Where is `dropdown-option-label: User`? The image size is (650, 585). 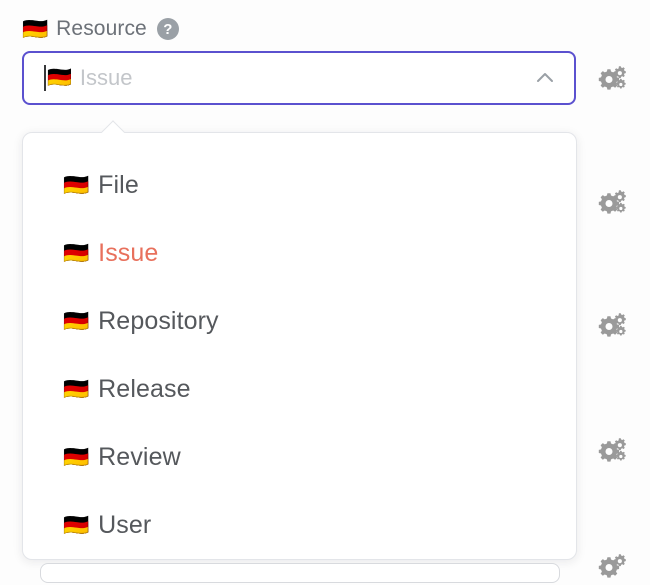 dropdown-option-label: User is located at coordinates (125, 524).